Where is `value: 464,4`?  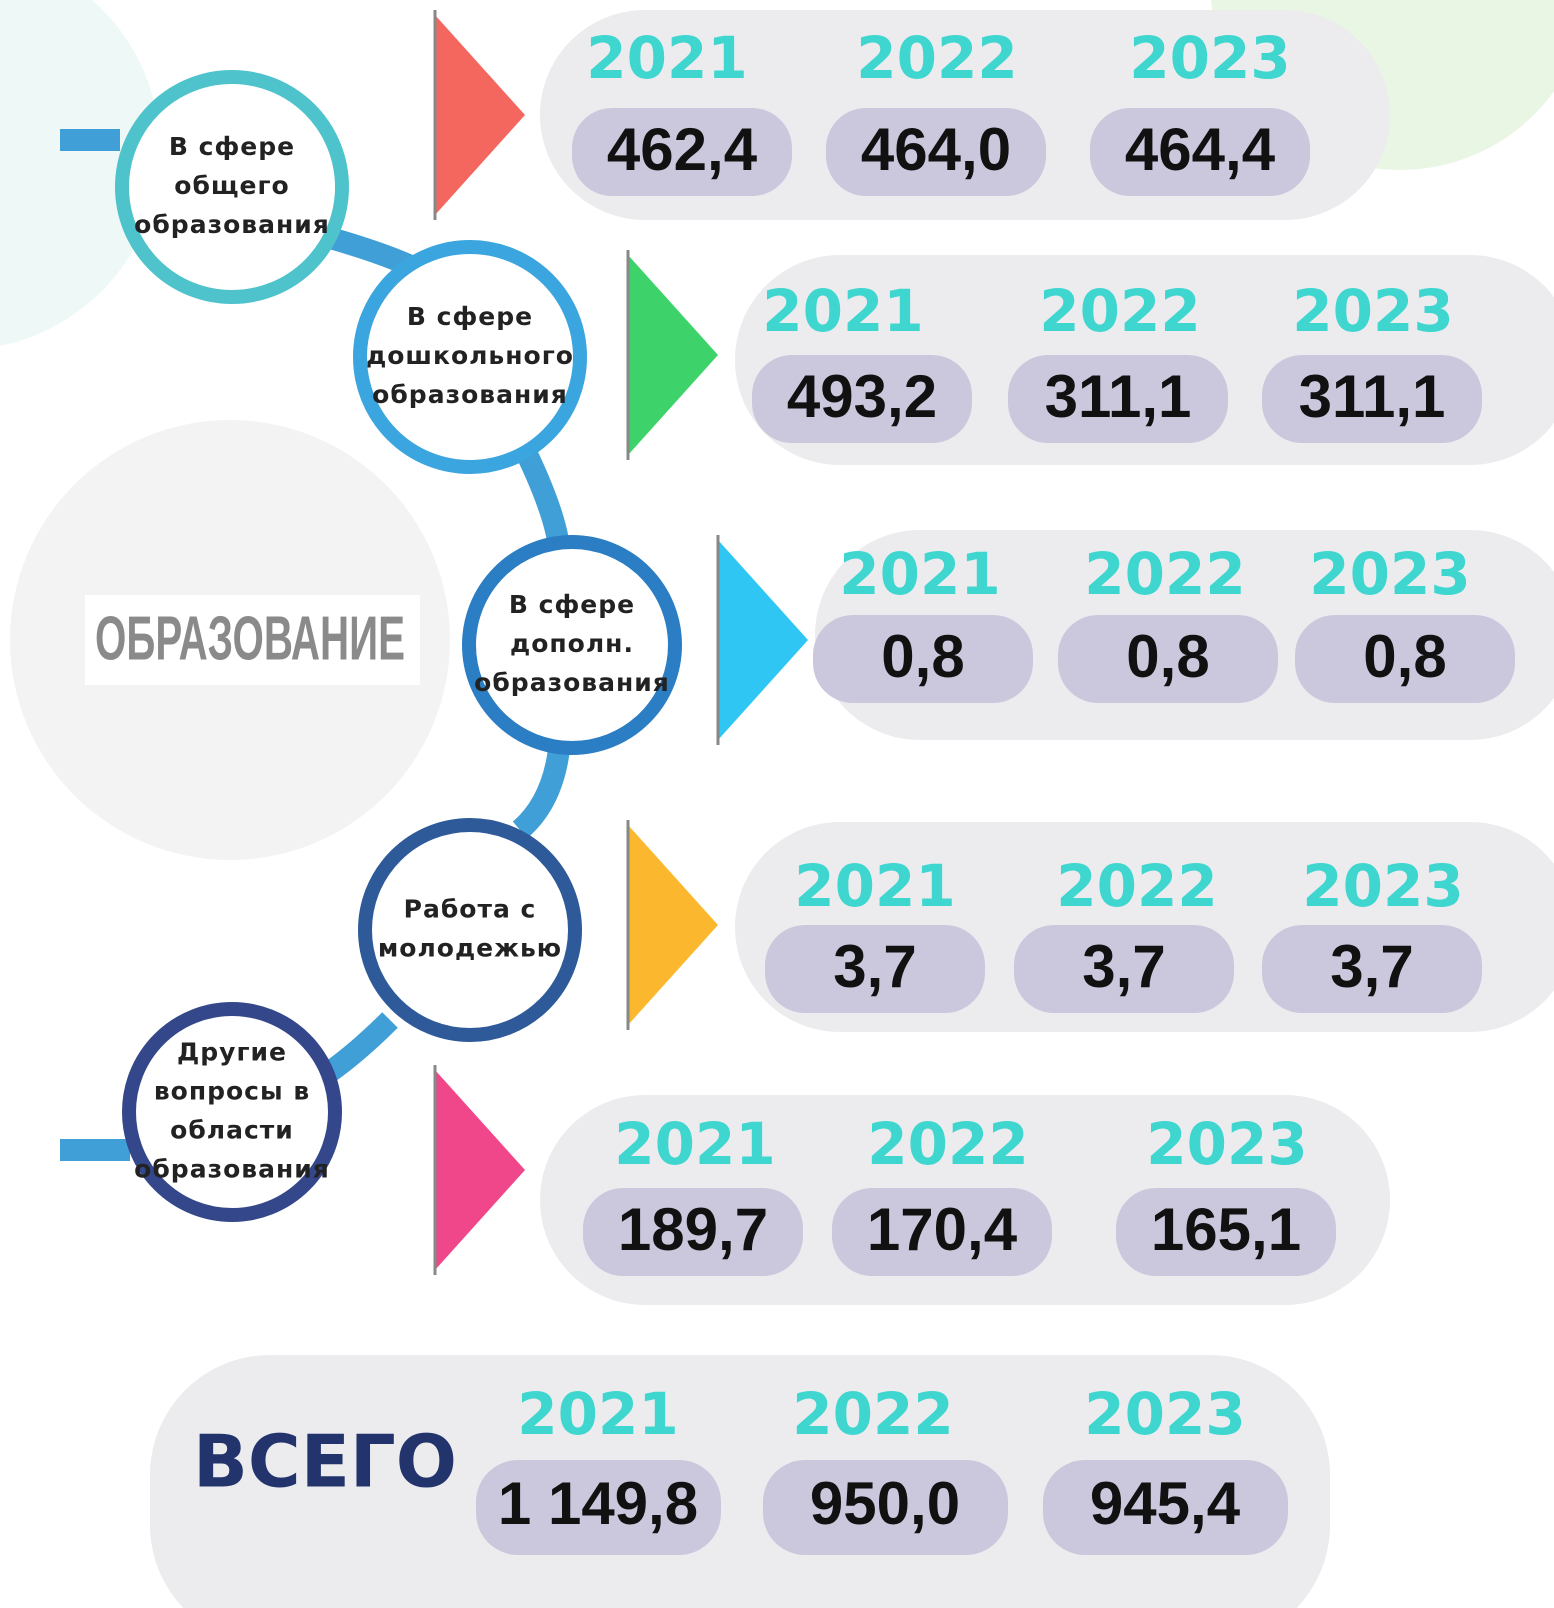 value: 464,4 is located at coordinates (1200, 149).